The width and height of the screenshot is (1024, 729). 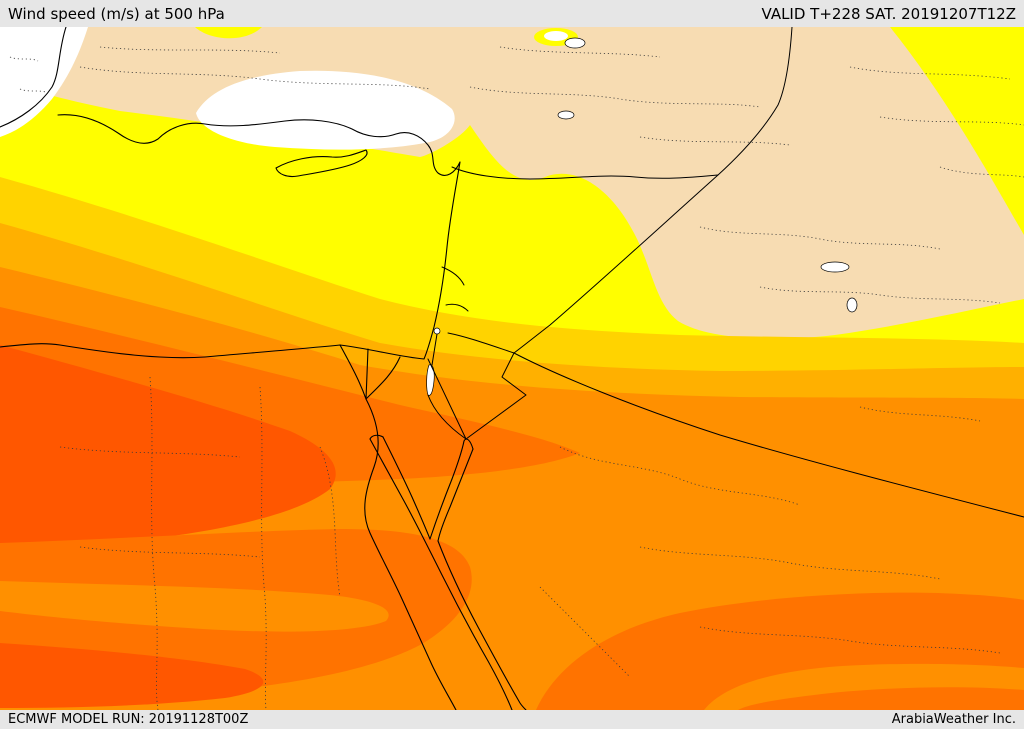 What do you see at coordinates (410, 554) in the screenshot?
I see `nile-river` at bounding box center [410, 554].